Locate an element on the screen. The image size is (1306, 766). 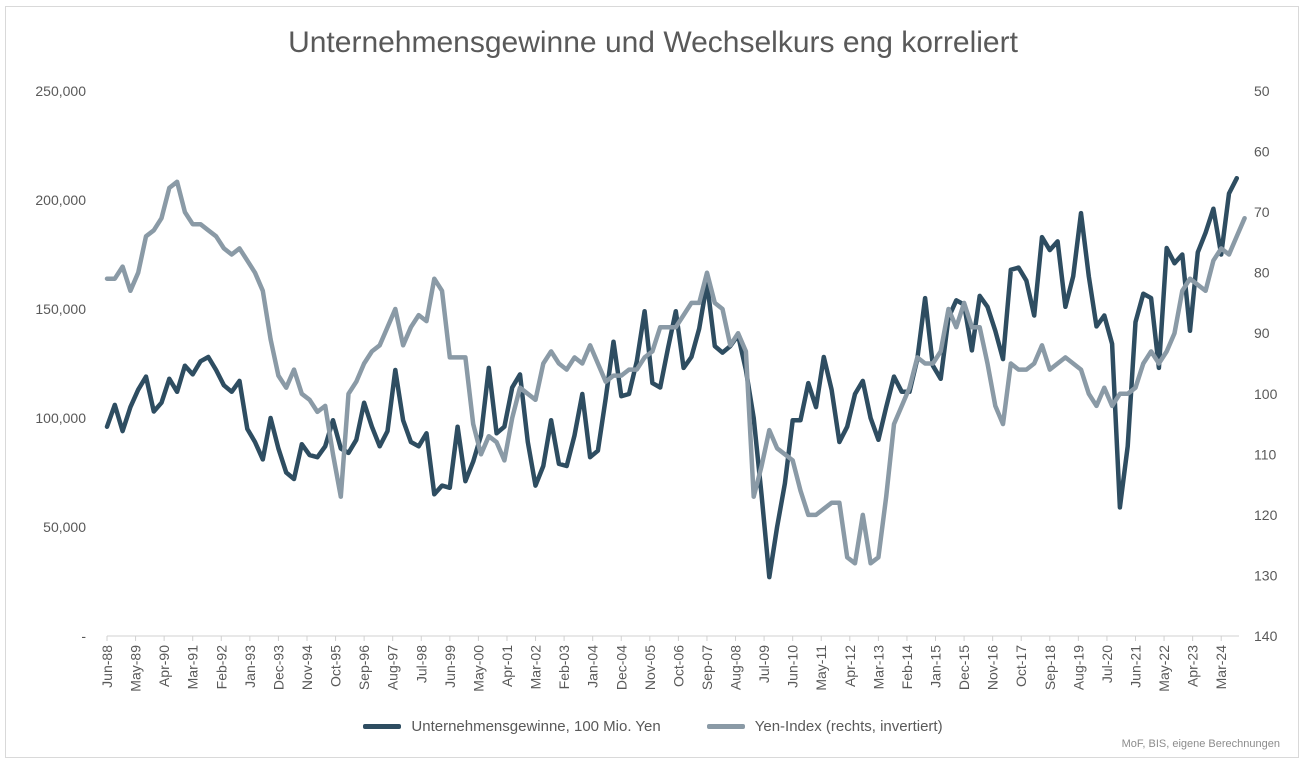
source-note: MoF, BIS, eigene Berechnungen is located at coordinates (1200, 744).